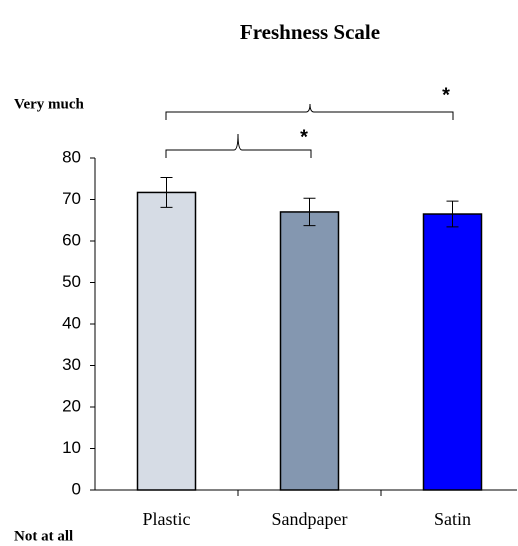 The height and width of the screenshot is (546, 518). Describe the element at coordinates (71, 156) in the screenshot. I see `y-tick-label: 80` at that location.